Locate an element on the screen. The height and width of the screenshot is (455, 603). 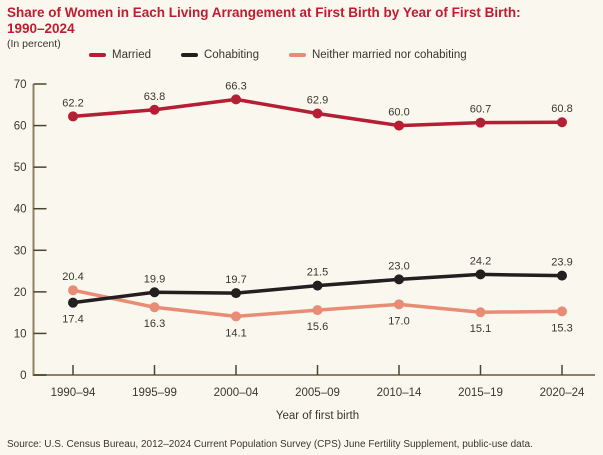
data-label: 17.4 is located at coordinates (72, 320).